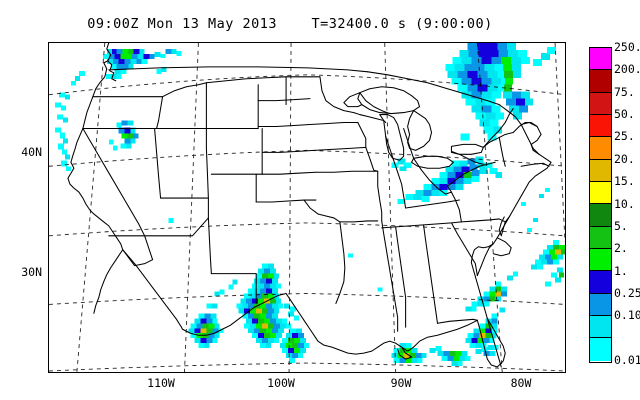  What do you see at coordinates (138, 251) in the screenshot?
I see `state-ca-az-south` at bounding box center [138, 251].